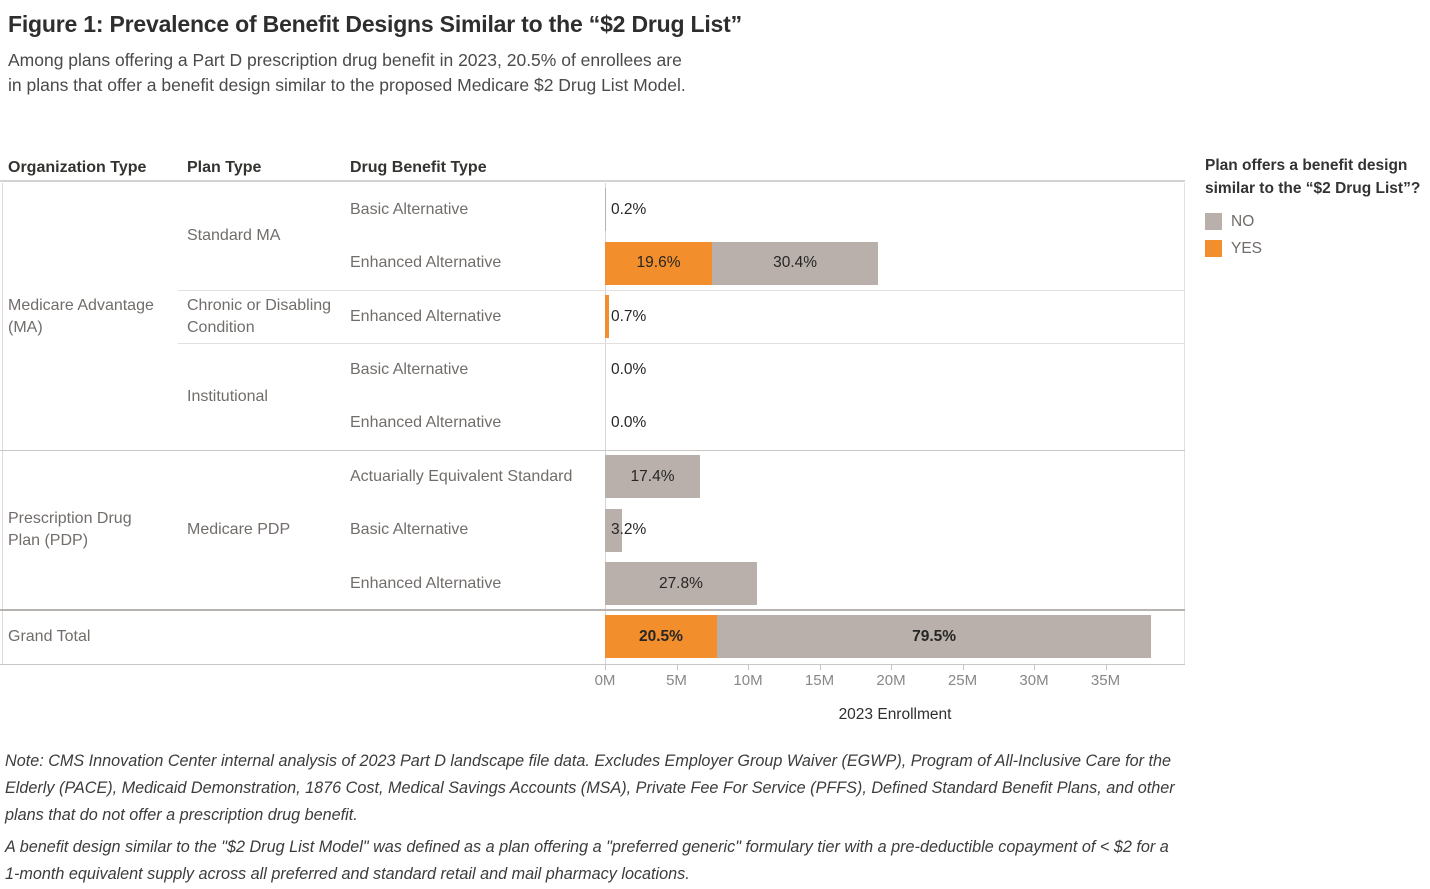 The height and width of the screenshot is (889, 1430). Describe the element at coordinates (1213, 248) in the screenshot. I see `legend-swatch-yes` at that location.